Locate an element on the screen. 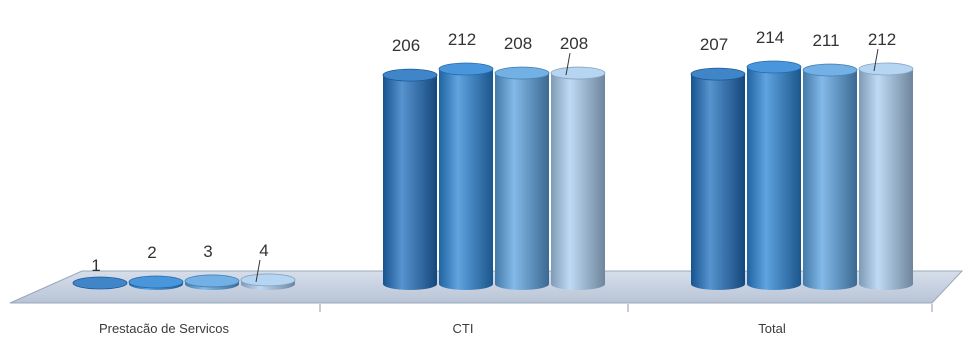 The height and width of the screenshot is (339, 974). data-label: 3 is located at coordinates (207, 251).